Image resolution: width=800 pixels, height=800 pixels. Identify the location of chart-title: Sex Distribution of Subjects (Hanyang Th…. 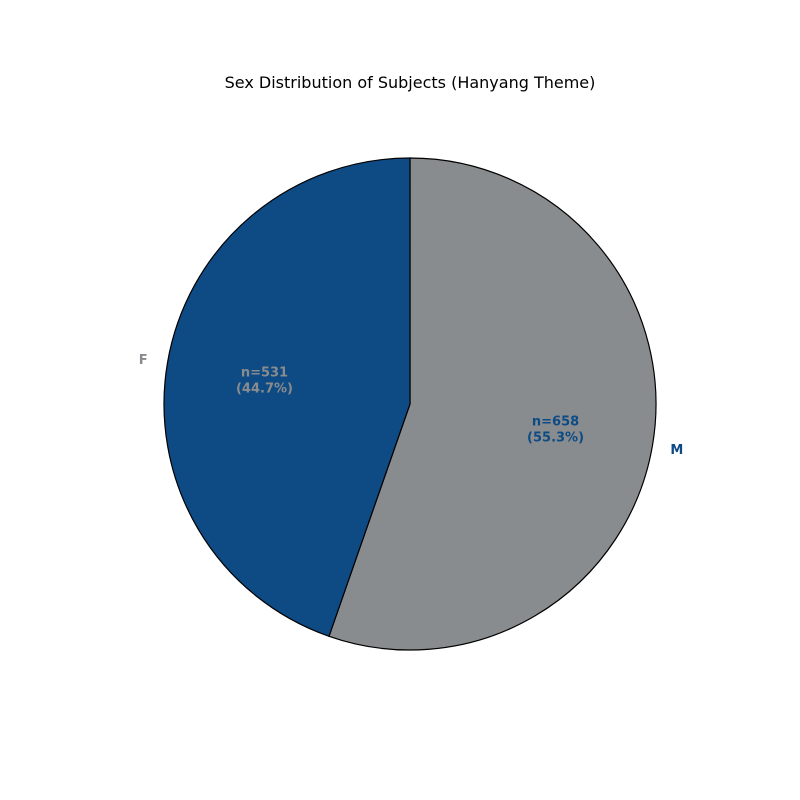
(410, 82).